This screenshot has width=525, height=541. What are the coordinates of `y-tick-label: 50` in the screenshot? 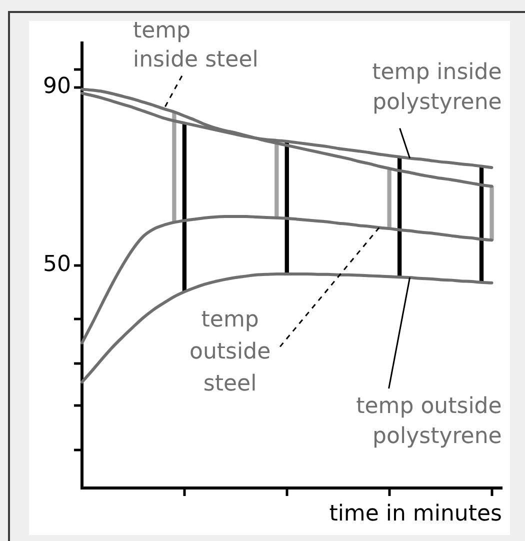 It's located at (57, 265).